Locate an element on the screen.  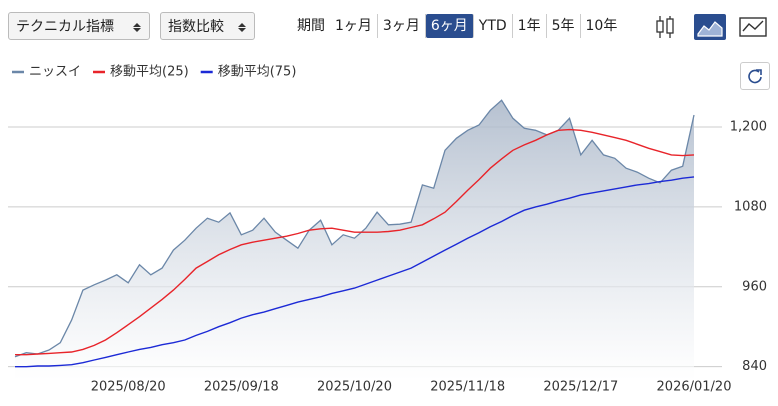
x-tick-label: 2025/08/20 is located at coordinates (128, 387).